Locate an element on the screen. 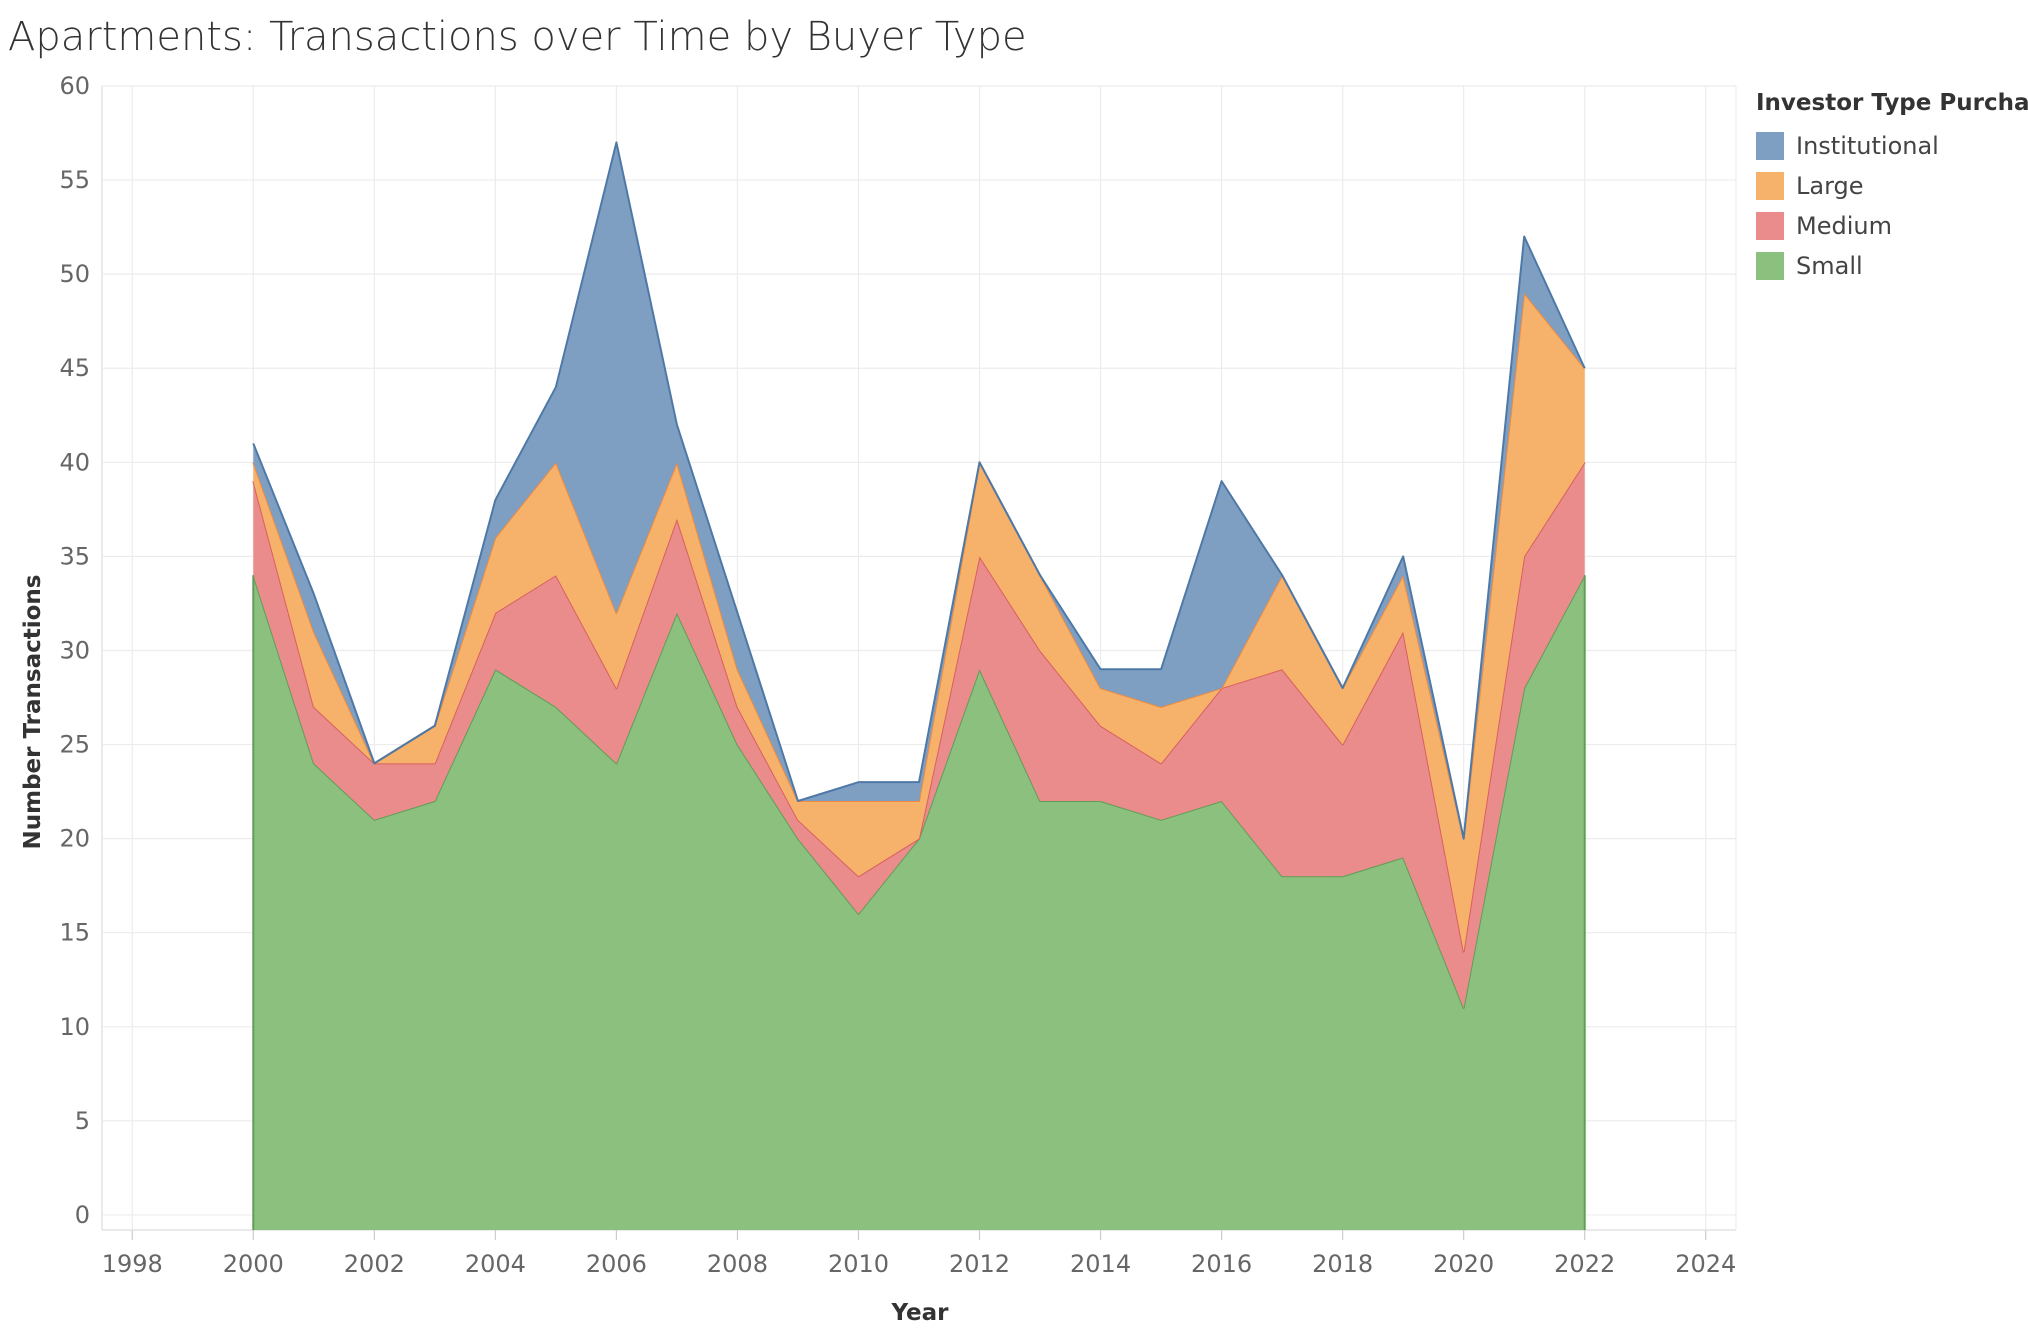 The width and height of the screenshot is (2028, 1336). y-tick-label: 60 is located at coordinates (74, 86).